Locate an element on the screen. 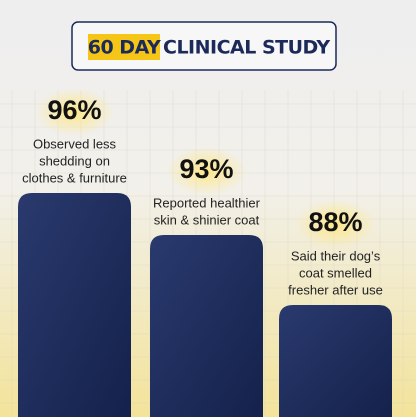 Image resolution: width=416 pixels, height=417 pixels. bar-description: Observed less is located at coordinates (75, 143).